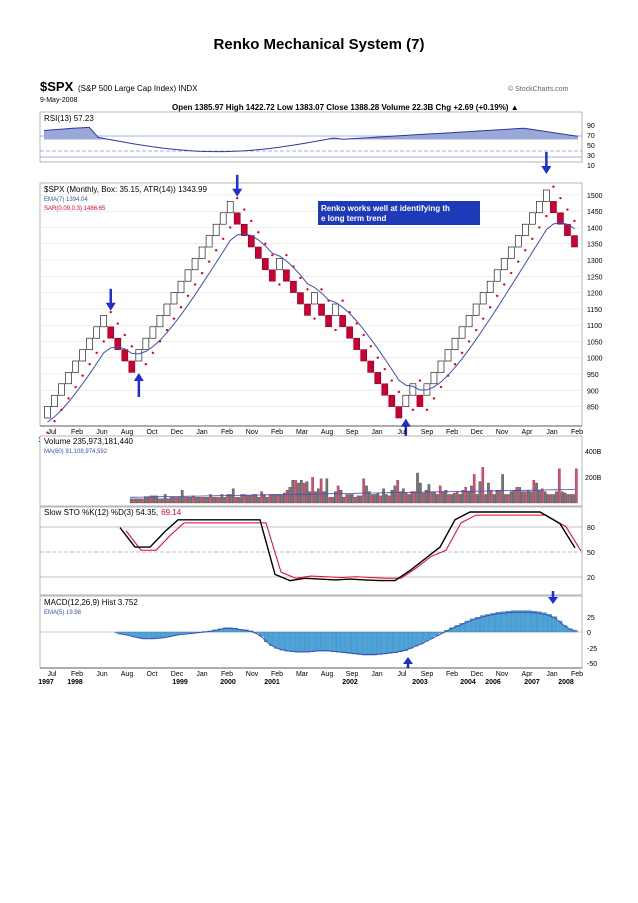  Describe the element at coordinates (91, 602) in the screenshot. I see `macd-label: MACD(12,26,9) Hist 3.752` at that location.